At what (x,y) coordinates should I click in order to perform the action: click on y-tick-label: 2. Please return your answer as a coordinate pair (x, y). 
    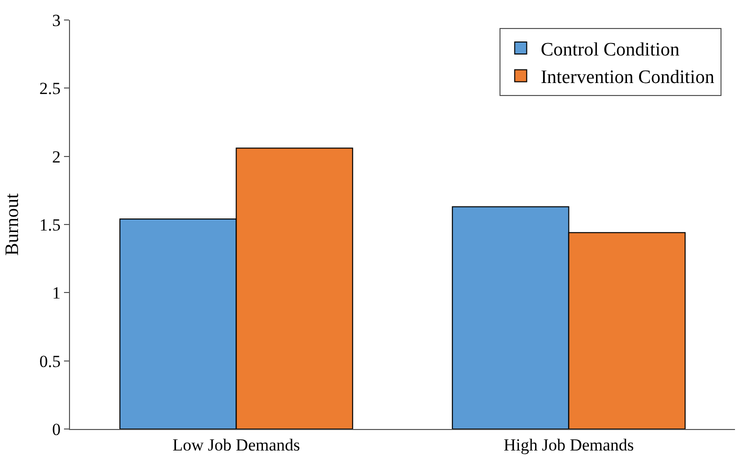
    Looking at the image, I should click on (56, 156).